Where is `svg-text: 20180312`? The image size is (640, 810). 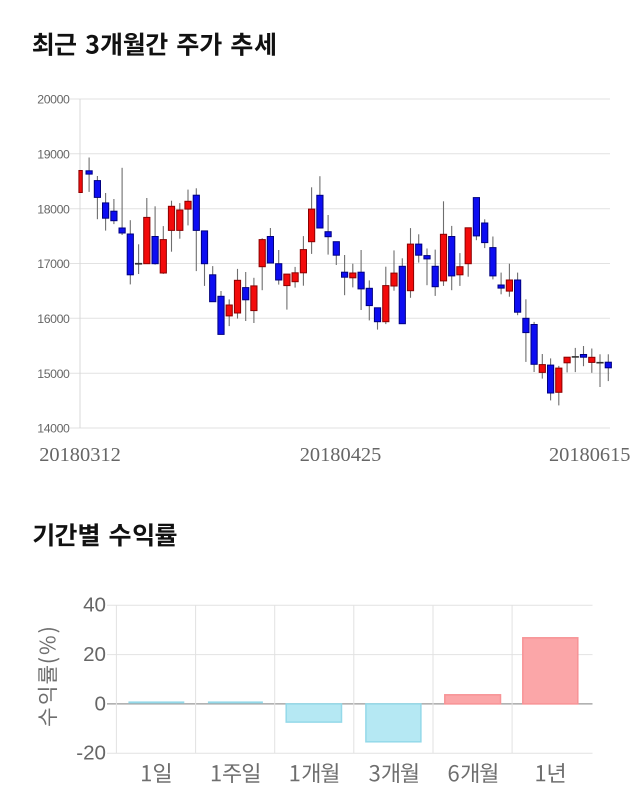 svg-text: 20180312 is located at coordinates (80, 455).